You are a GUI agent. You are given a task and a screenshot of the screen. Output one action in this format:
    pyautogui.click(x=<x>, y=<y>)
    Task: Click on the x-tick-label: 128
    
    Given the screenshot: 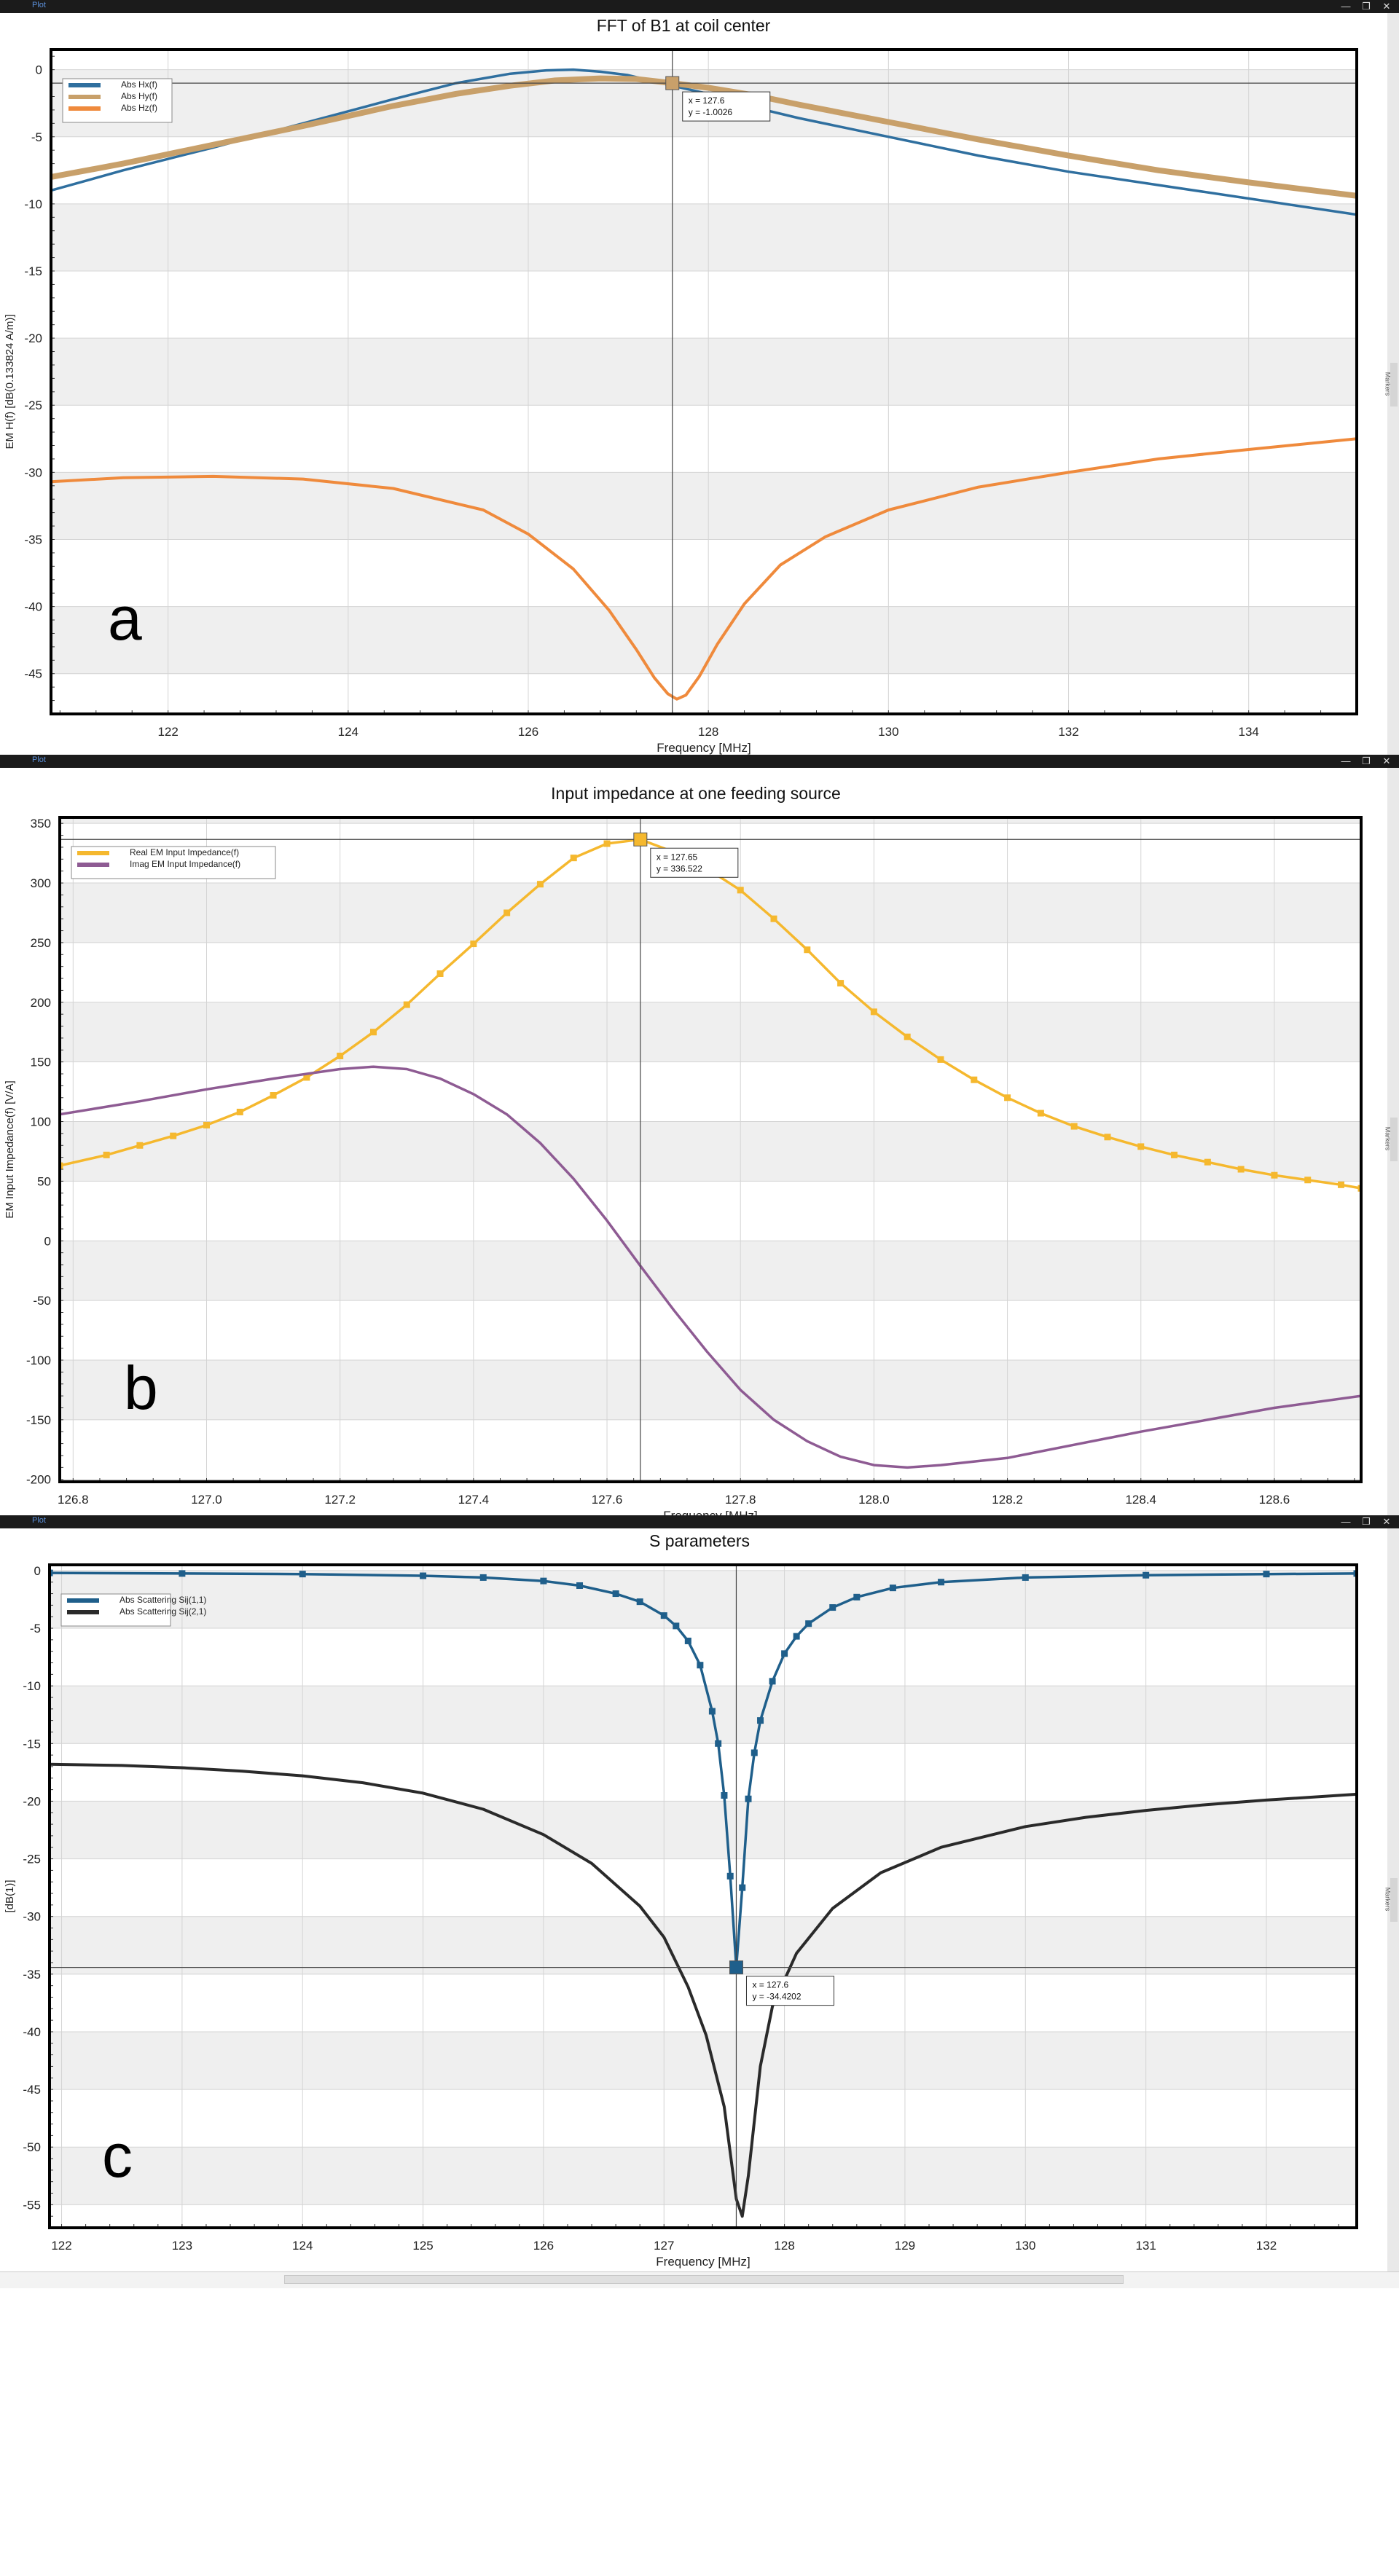 What is the action you would take?
    pyautogui.click(x=784, y=2246)
    